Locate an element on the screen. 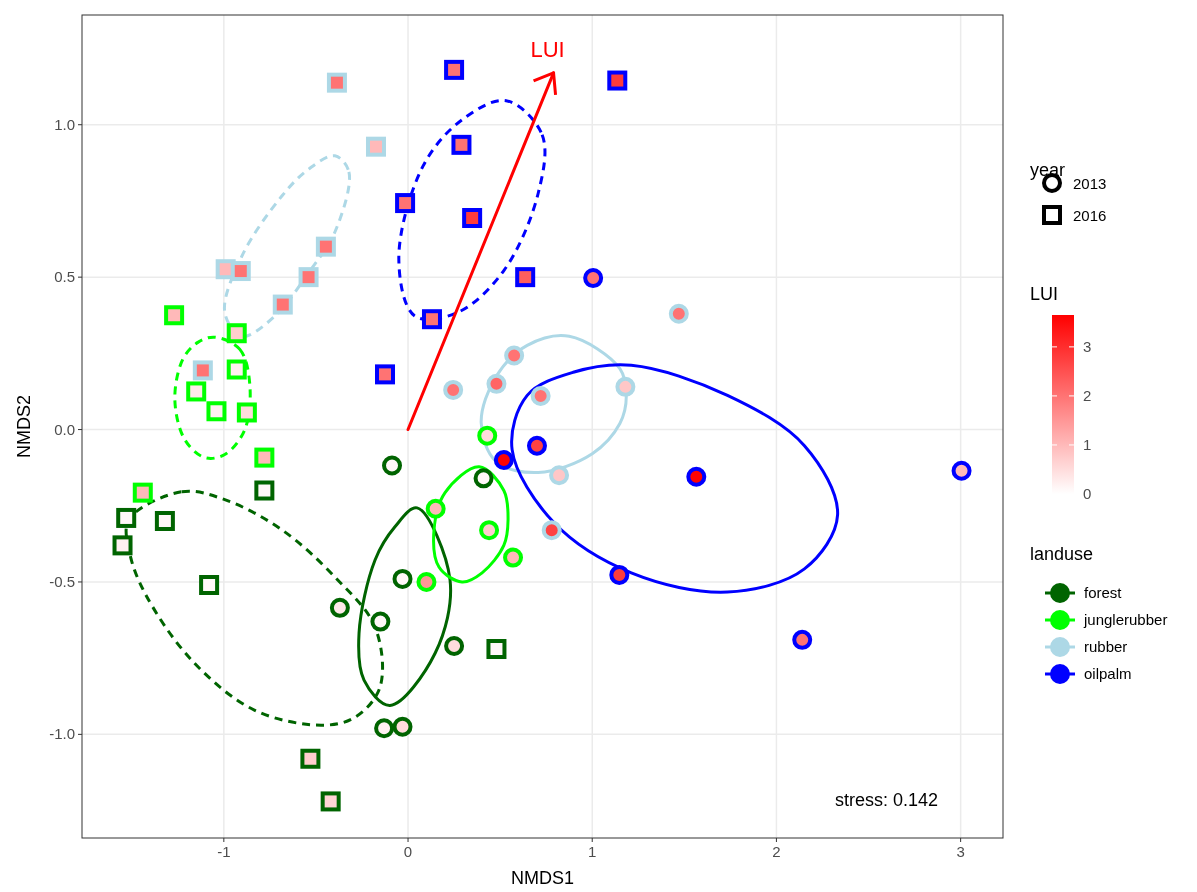 This screenshot has width=1197, height=892. x-tick-label: -1 is located at coordinates (224, 851).